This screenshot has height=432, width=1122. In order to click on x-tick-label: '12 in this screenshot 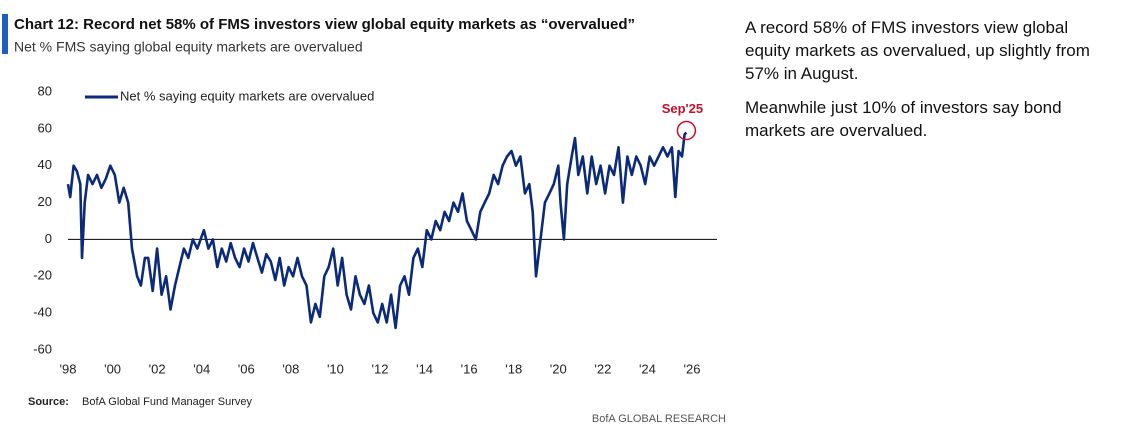, I will do `click(380, 368)`.